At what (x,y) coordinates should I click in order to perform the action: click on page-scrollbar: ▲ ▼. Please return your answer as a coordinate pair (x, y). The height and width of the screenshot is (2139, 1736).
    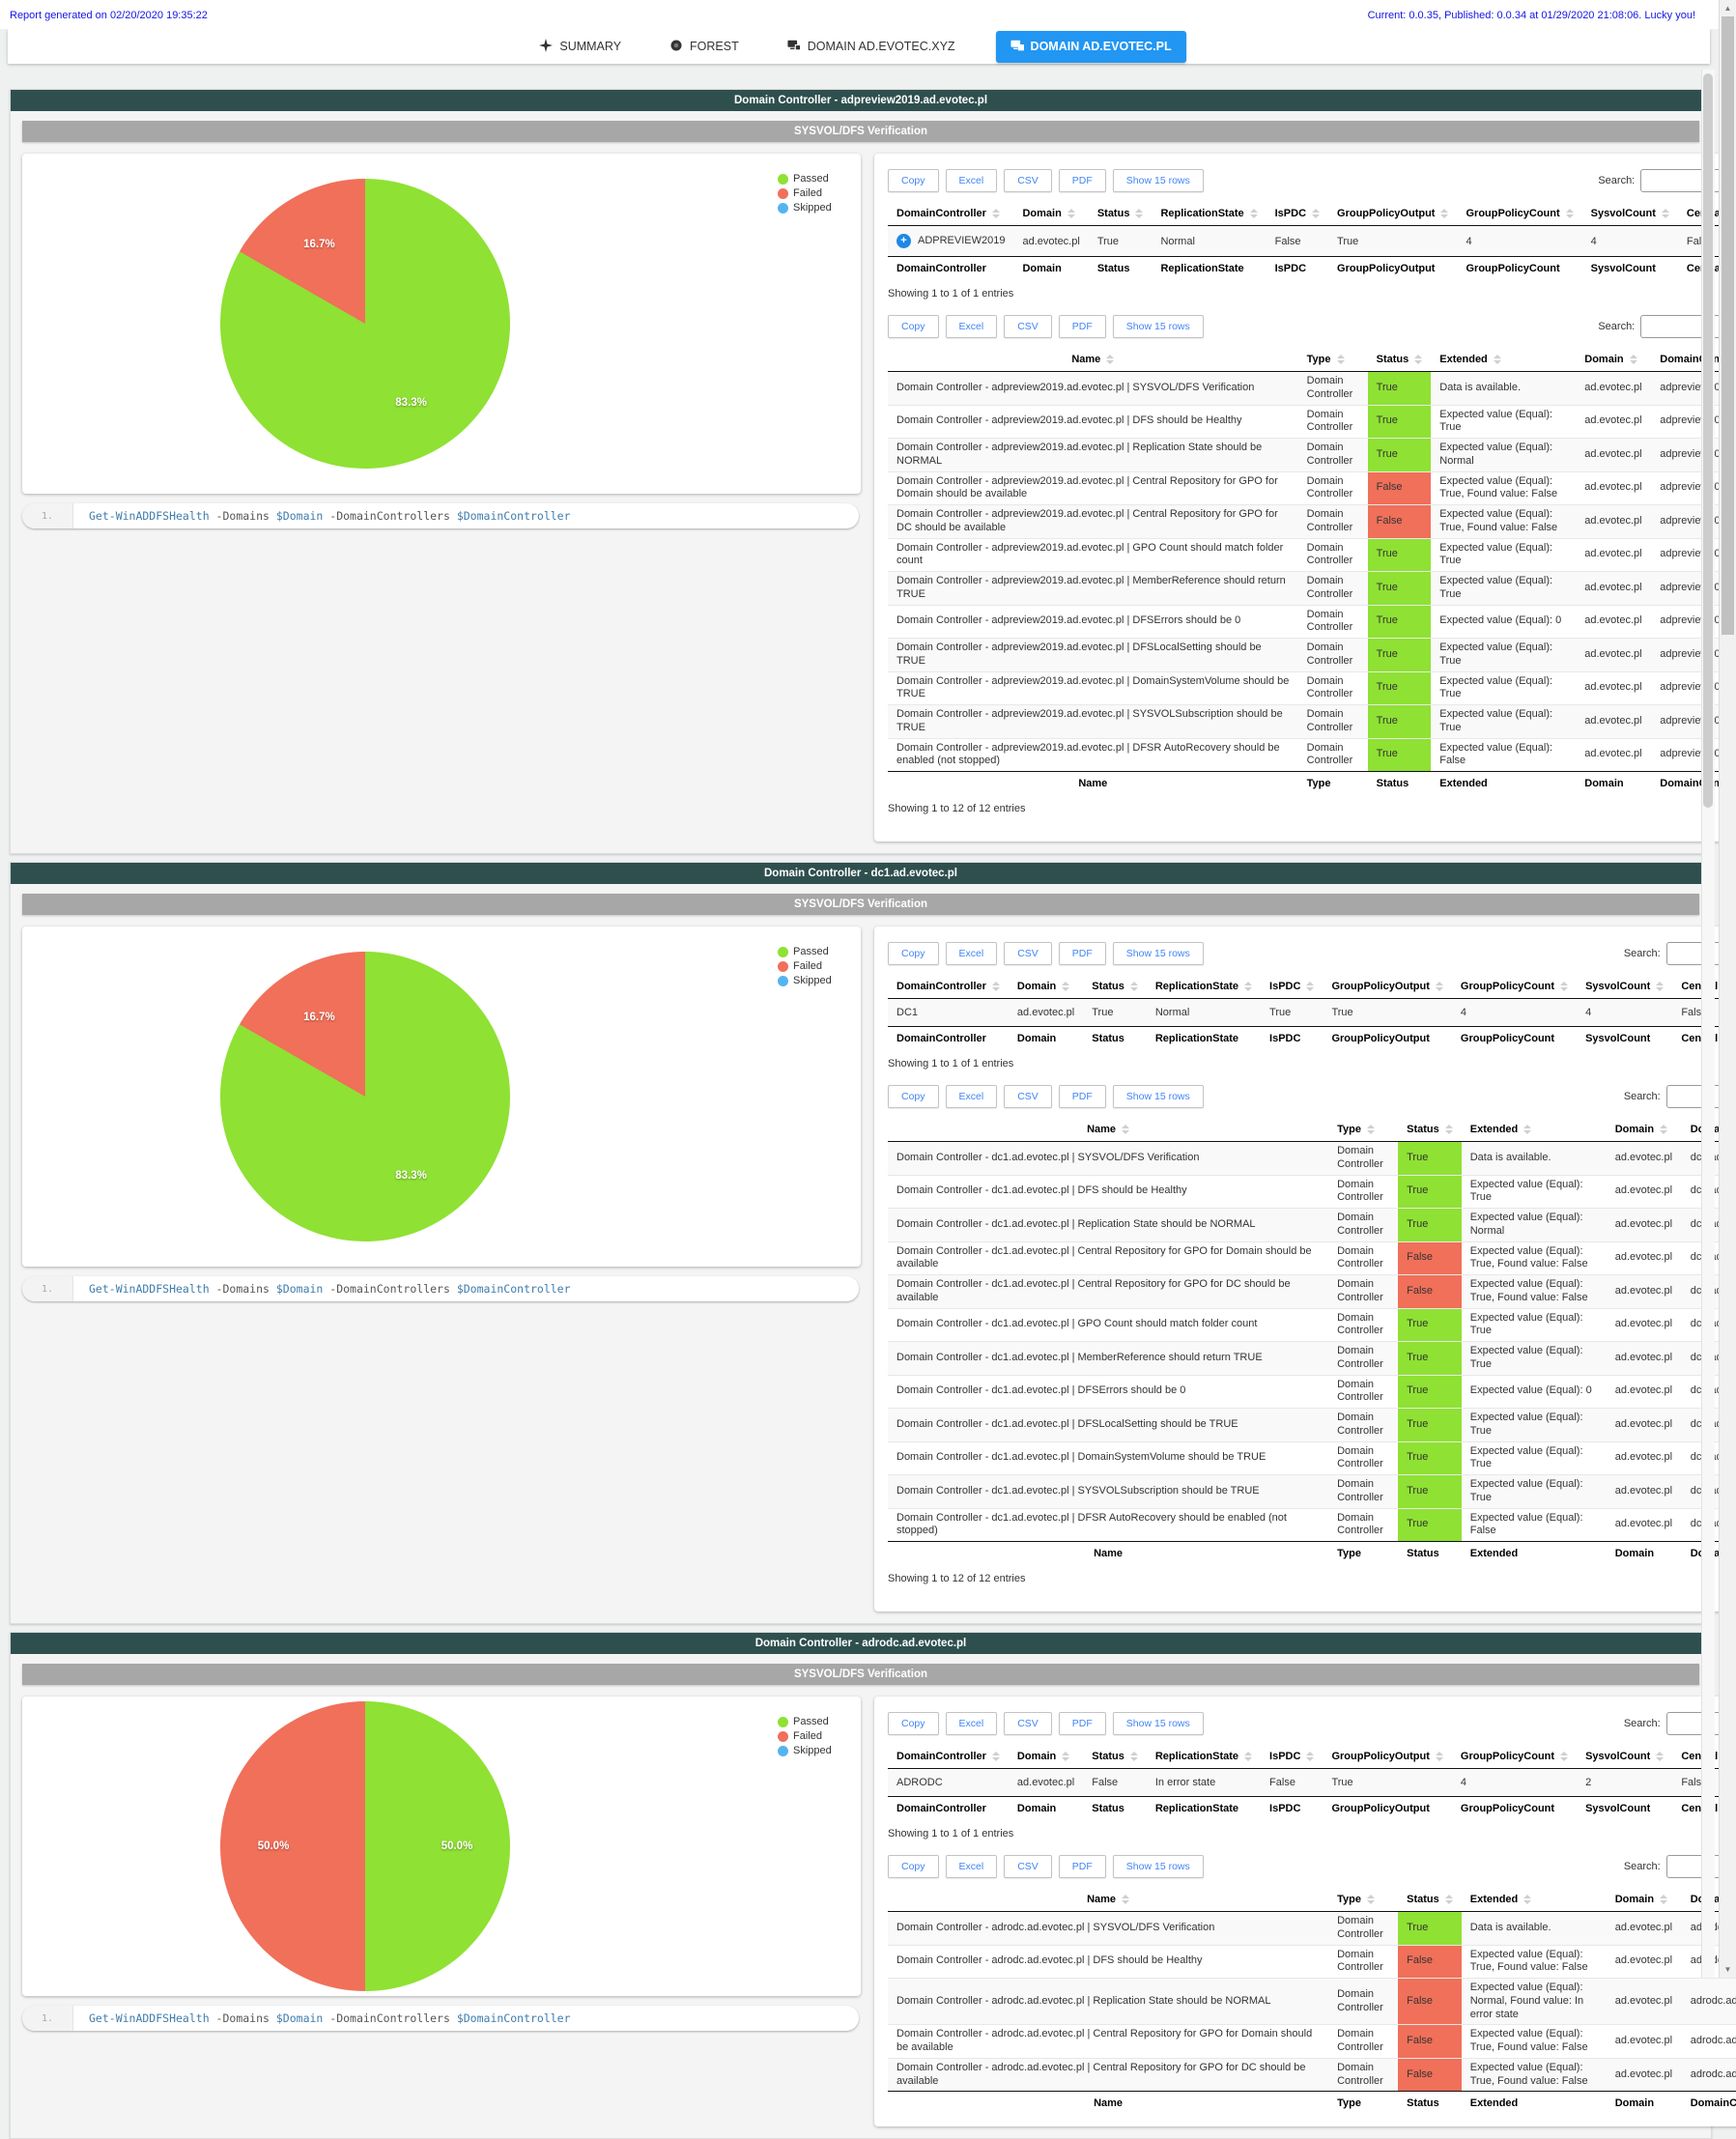
    Looking at the image, I should click on (1727, 989).